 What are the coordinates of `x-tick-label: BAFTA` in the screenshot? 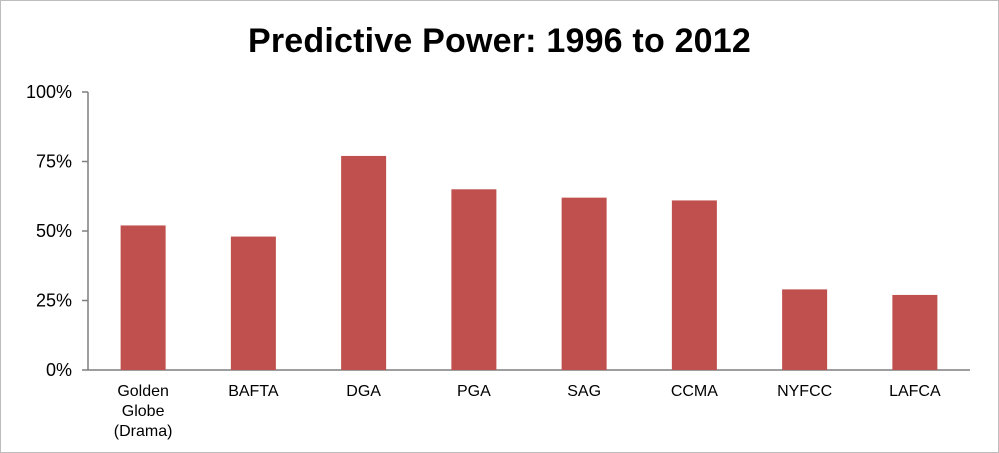 It's located at (253, 391).